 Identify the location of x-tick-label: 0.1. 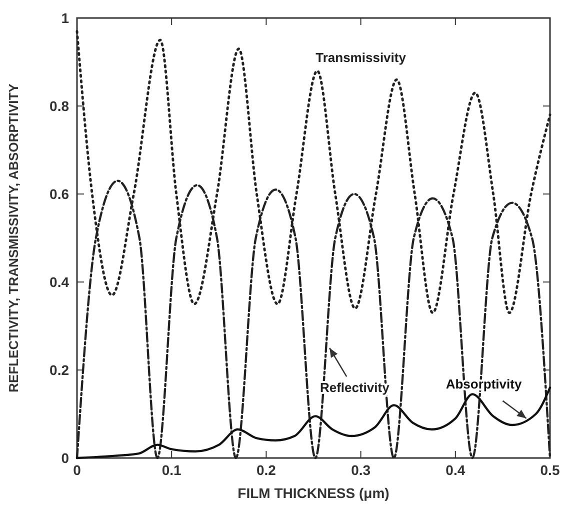
(172, 470).